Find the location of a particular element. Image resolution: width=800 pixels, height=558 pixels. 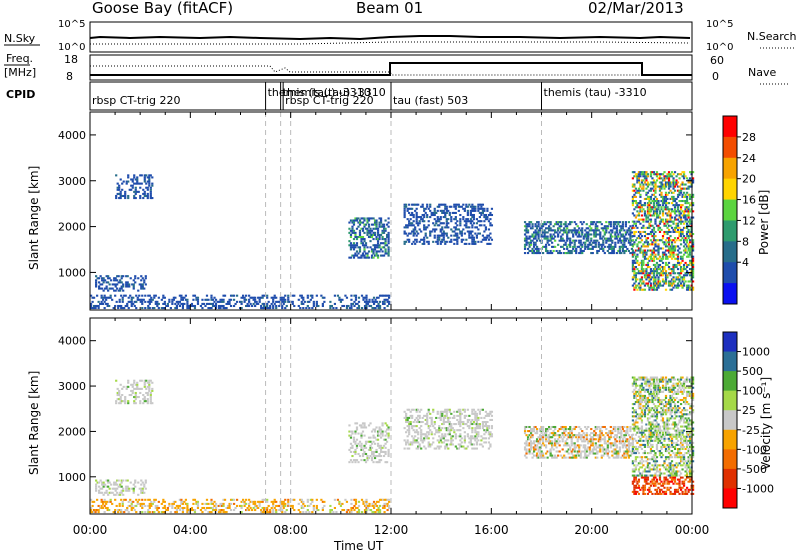

colorbar-swatch is located at coordinates (730, 210).